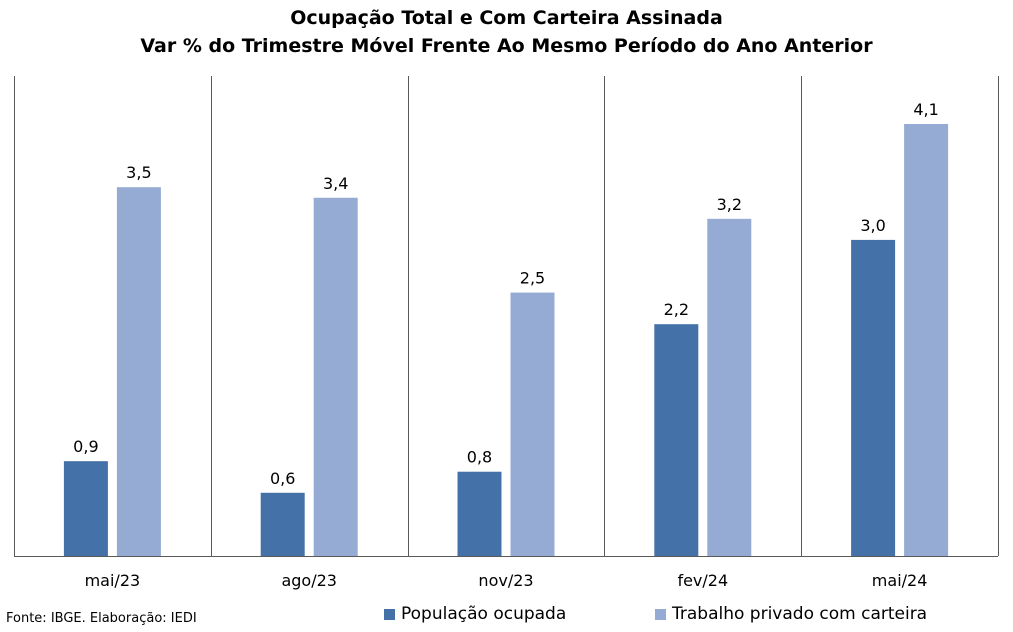 The height and width of the screenshot is (632, 1013). I want to click on data-label: 3,5, so click(138, 172).